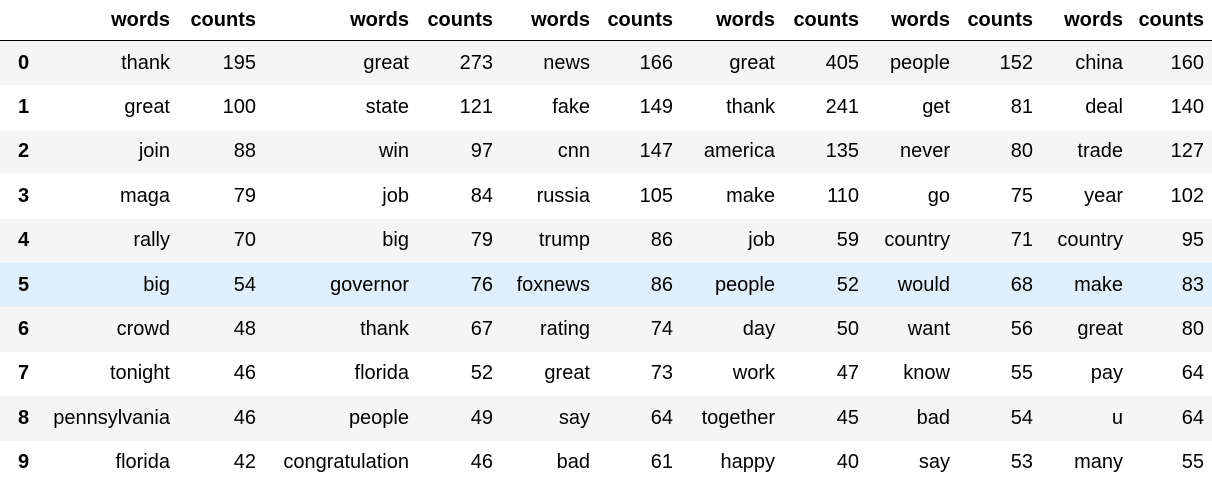 This screenshot has height=504, width=1212. Describe the element at coordinates (566, 62) in the screenshot. I see `word-cell: news` at that location.